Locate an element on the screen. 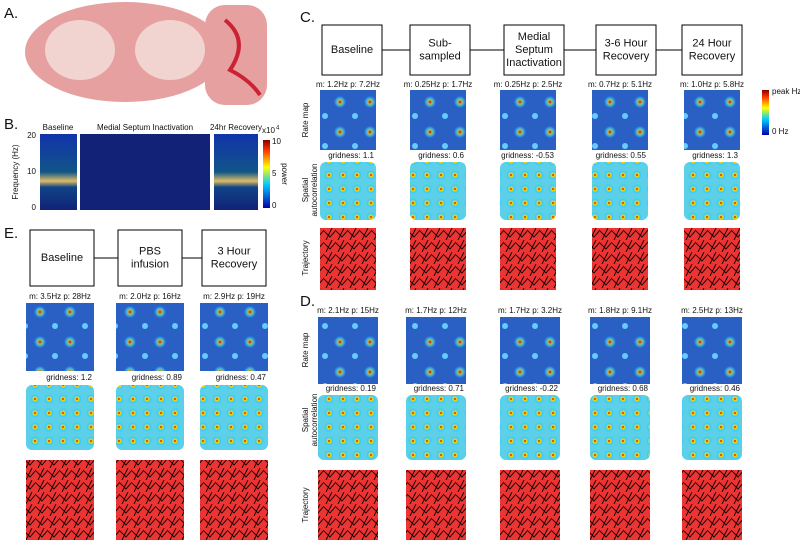 This screenshot has width=800, height=549. colorbar-tick: 0 is located at coordinates (274, 205).